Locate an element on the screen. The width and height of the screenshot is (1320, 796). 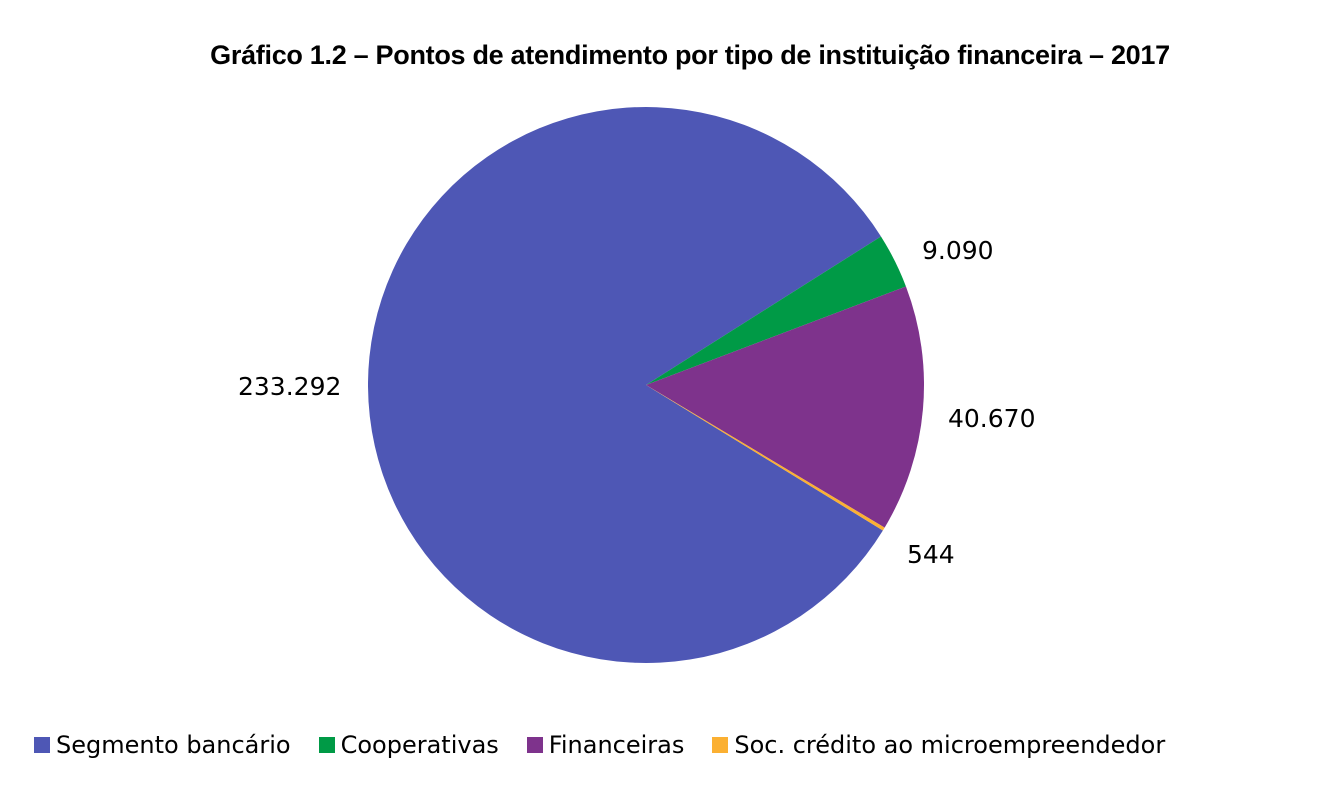
legend-label-financeiras: Financeiras is located at coordinates (616, 745).